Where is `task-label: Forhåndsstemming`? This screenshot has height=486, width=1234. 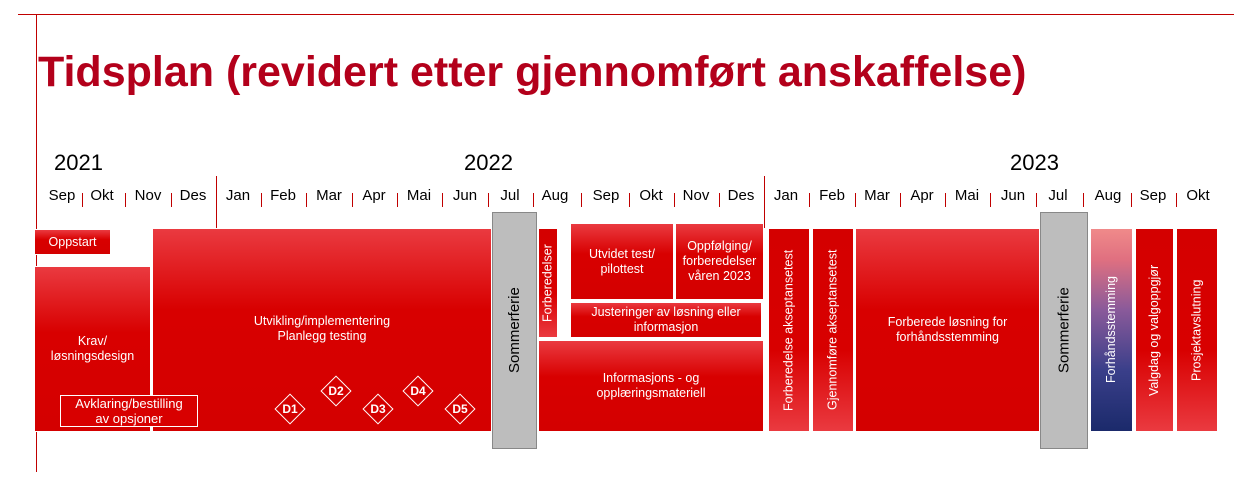
task-label: Forhåndsstemming is located at coordinates (1111, 330).